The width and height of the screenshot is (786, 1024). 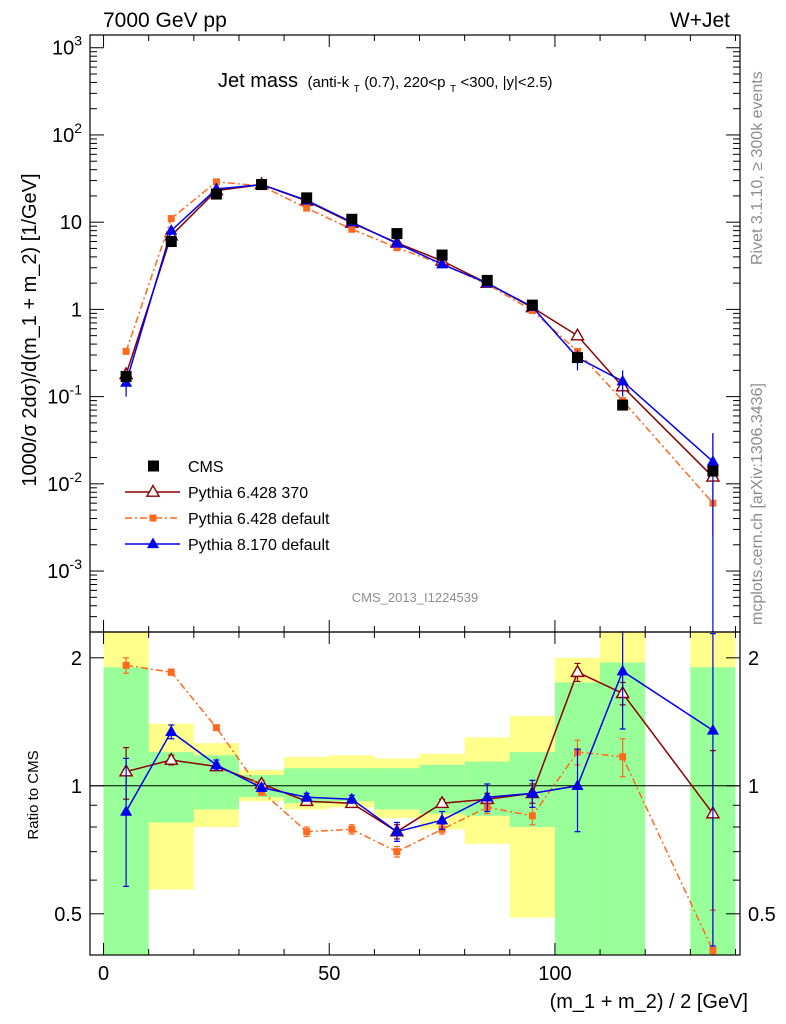 What do you see at coordinates (329, 974) in the screenshot?
I see `x-tick-label-50: 50` at bounding box center [329, 974].